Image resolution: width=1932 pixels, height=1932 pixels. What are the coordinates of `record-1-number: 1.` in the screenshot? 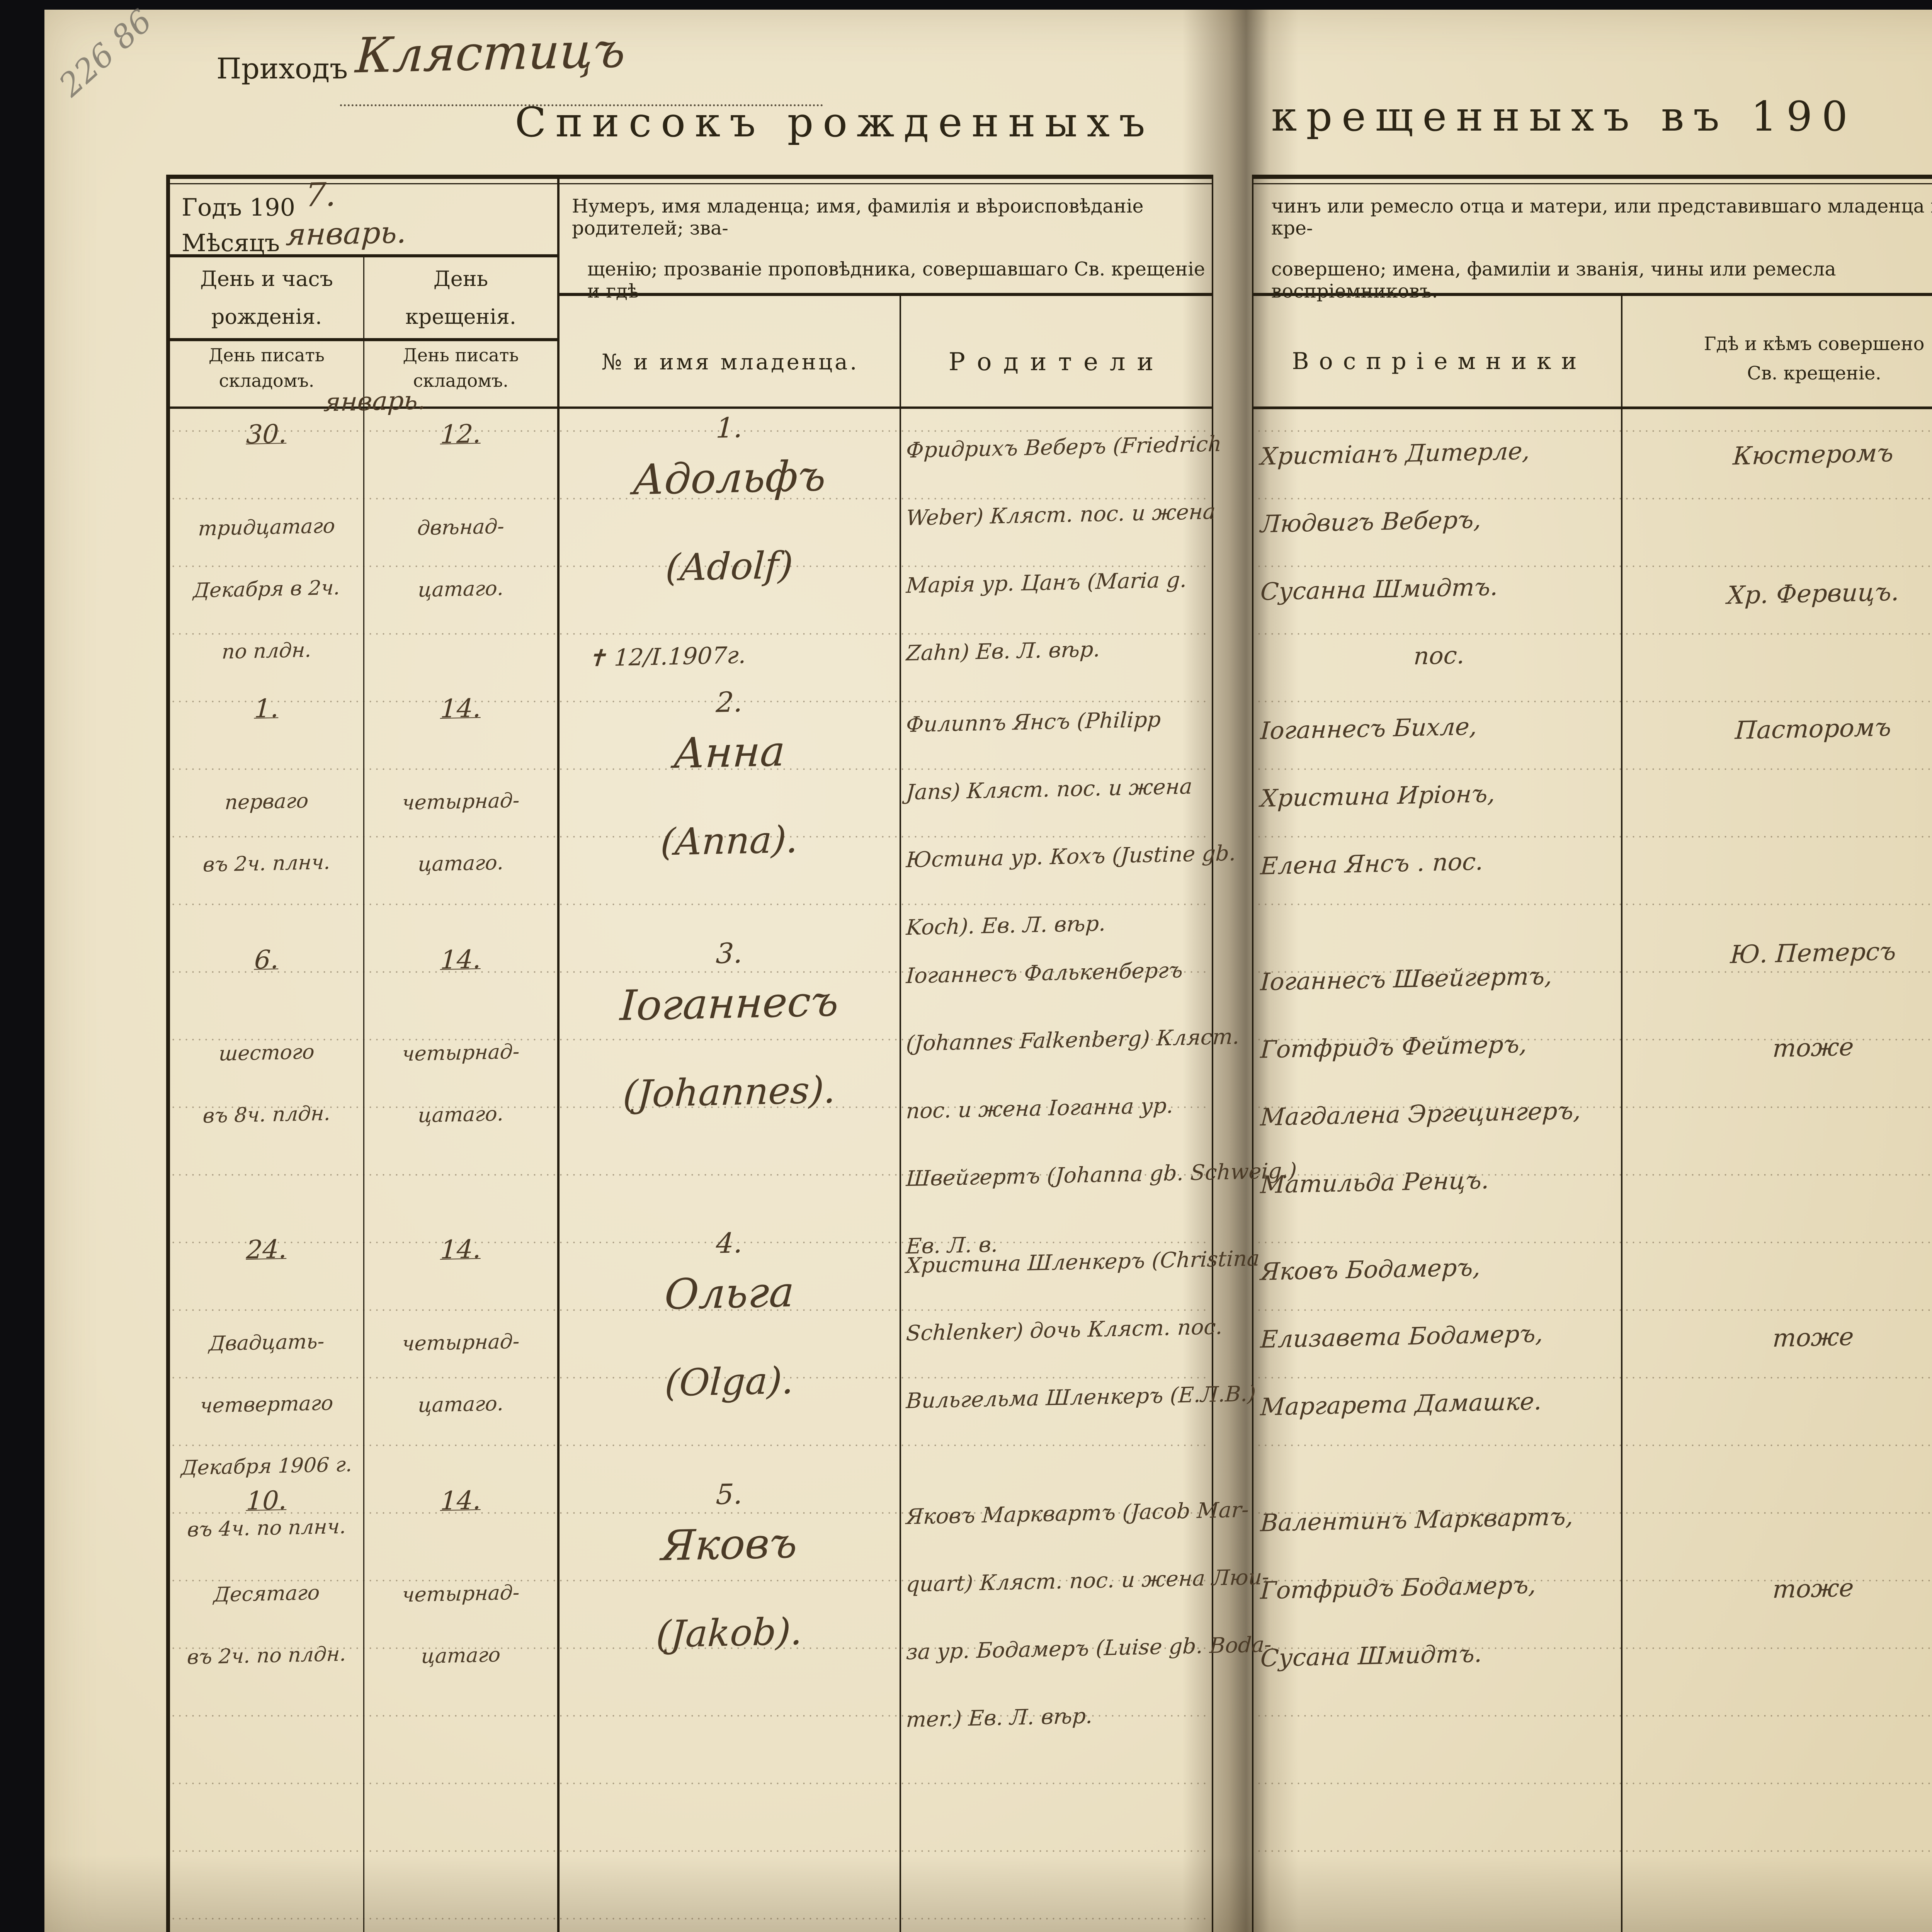 It's located at (729, 428).